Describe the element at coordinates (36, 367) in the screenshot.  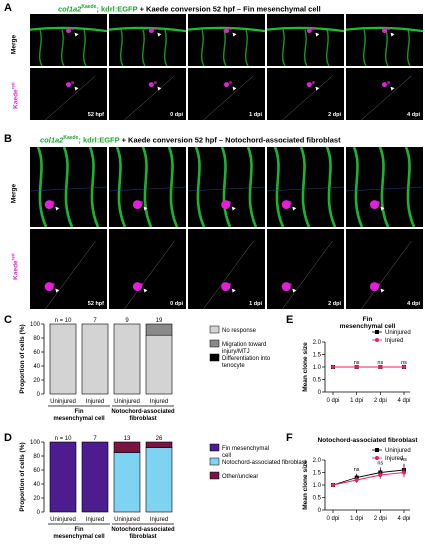
I see `y-tick-label: 40` at that location.